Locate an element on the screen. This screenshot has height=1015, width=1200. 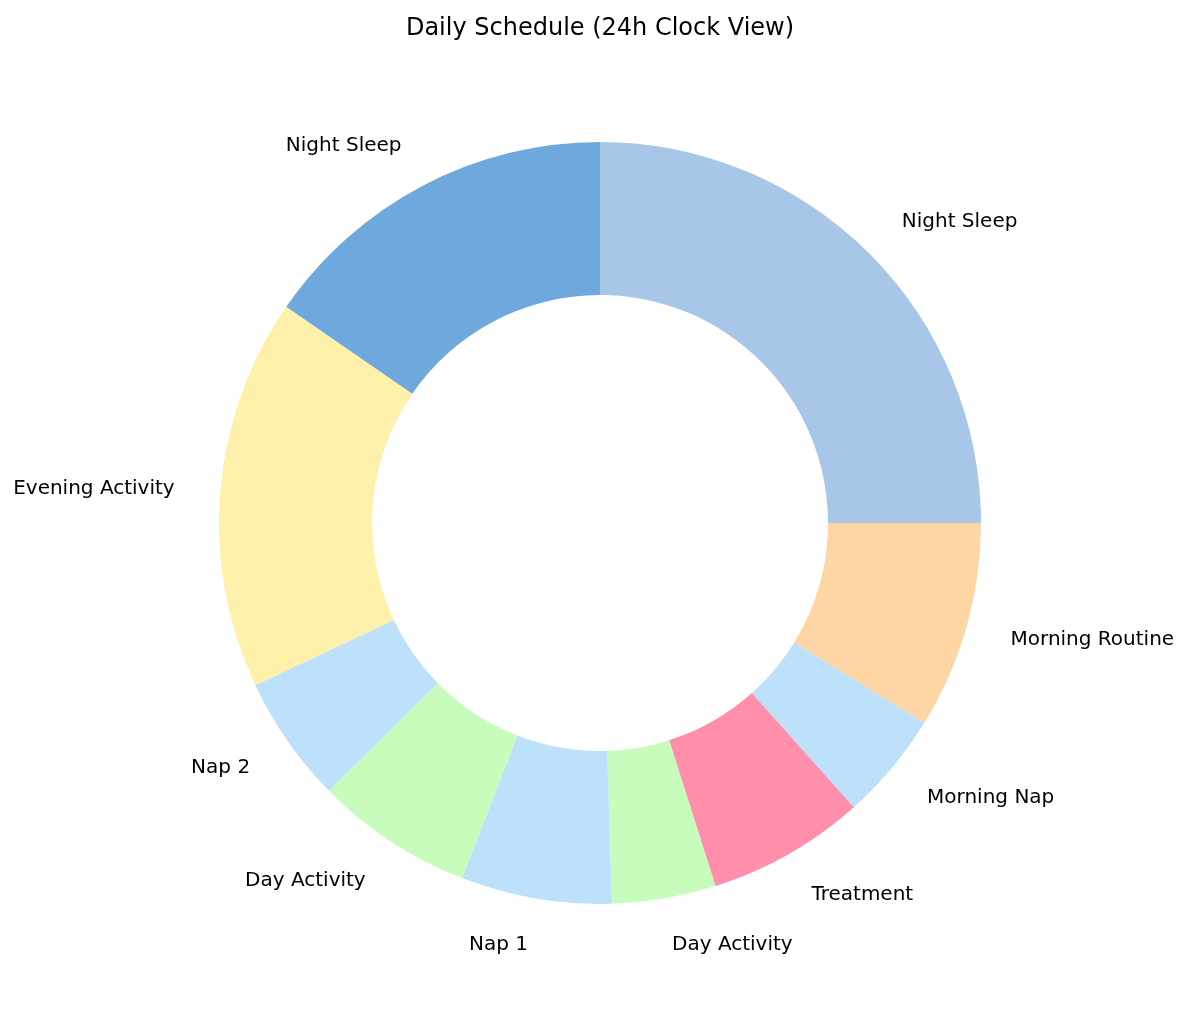
slice-label: Morning Nap is located at coordinates (991, 796).